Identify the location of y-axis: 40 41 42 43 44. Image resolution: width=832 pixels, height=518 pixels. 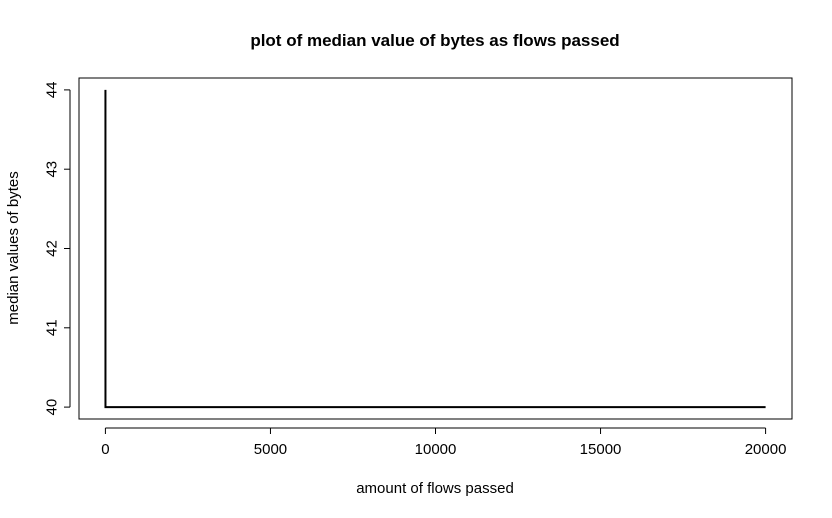
(57, 249).